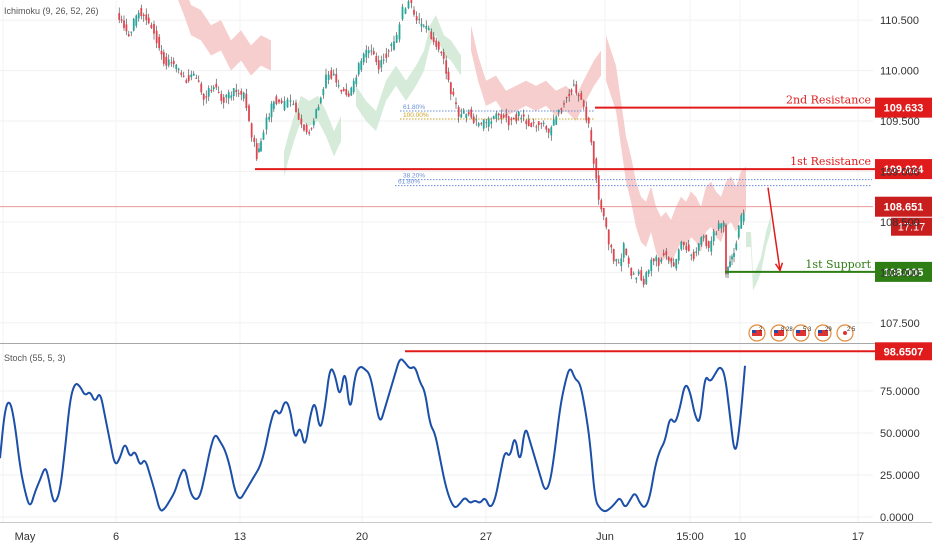  I want to click on us-flag-icon: 5 3, so click(802, 333).